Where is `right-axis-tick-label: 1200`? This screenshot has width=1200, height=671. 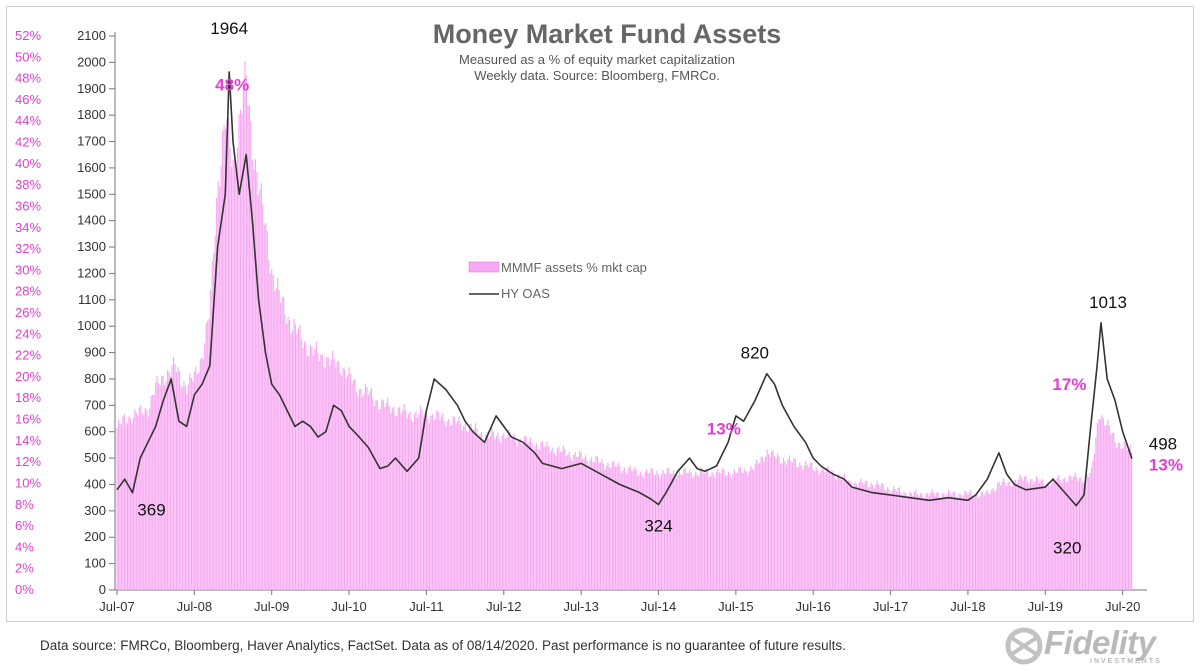 right-axis-tick-label: 1200 is located at coordinates (91, 272).